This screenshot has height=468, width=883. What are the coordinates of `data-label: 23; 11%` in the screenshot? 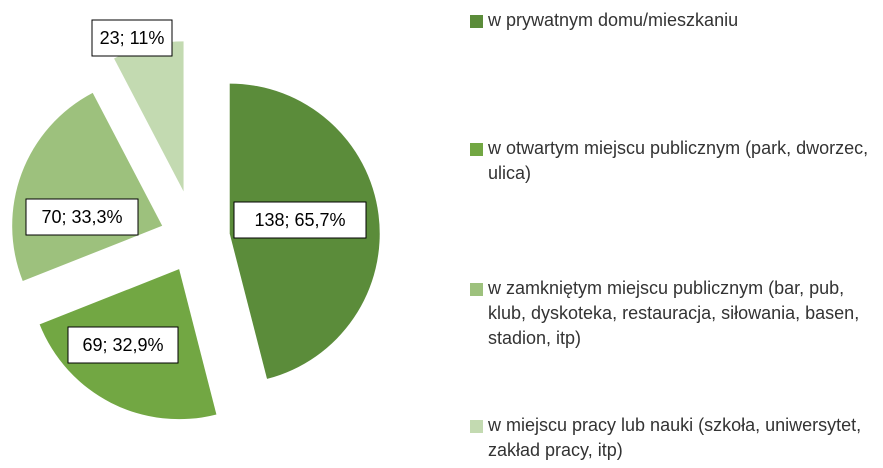 It's located at (132, 38).